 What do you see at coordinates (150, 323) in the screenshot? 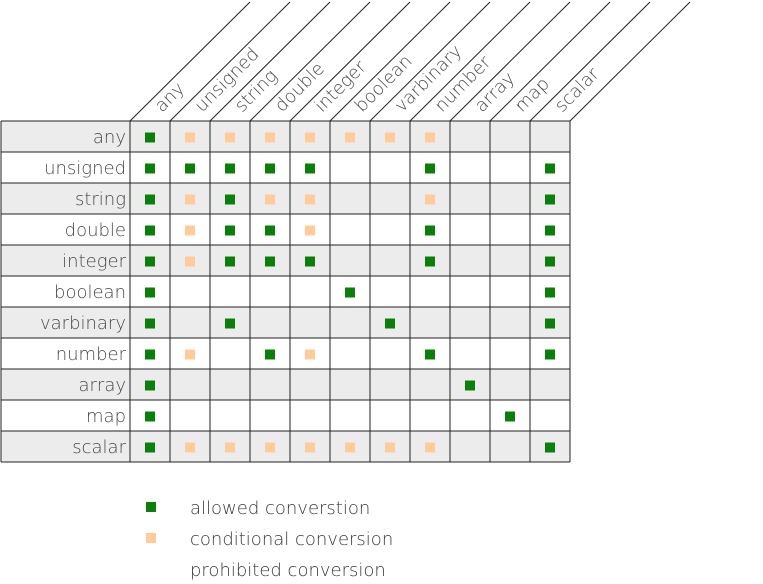
I see `allowed-marker-varbinary-any` at bounding box center [150, 323].